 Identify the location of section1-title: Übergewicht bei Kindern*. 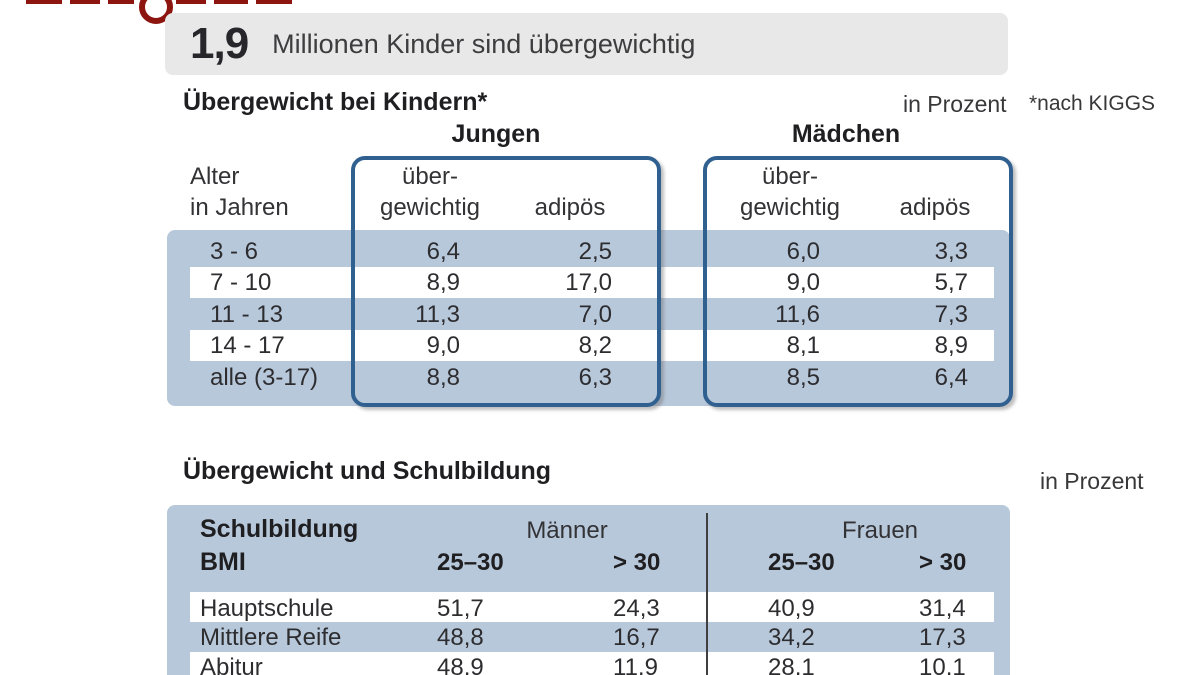
(335, 102).